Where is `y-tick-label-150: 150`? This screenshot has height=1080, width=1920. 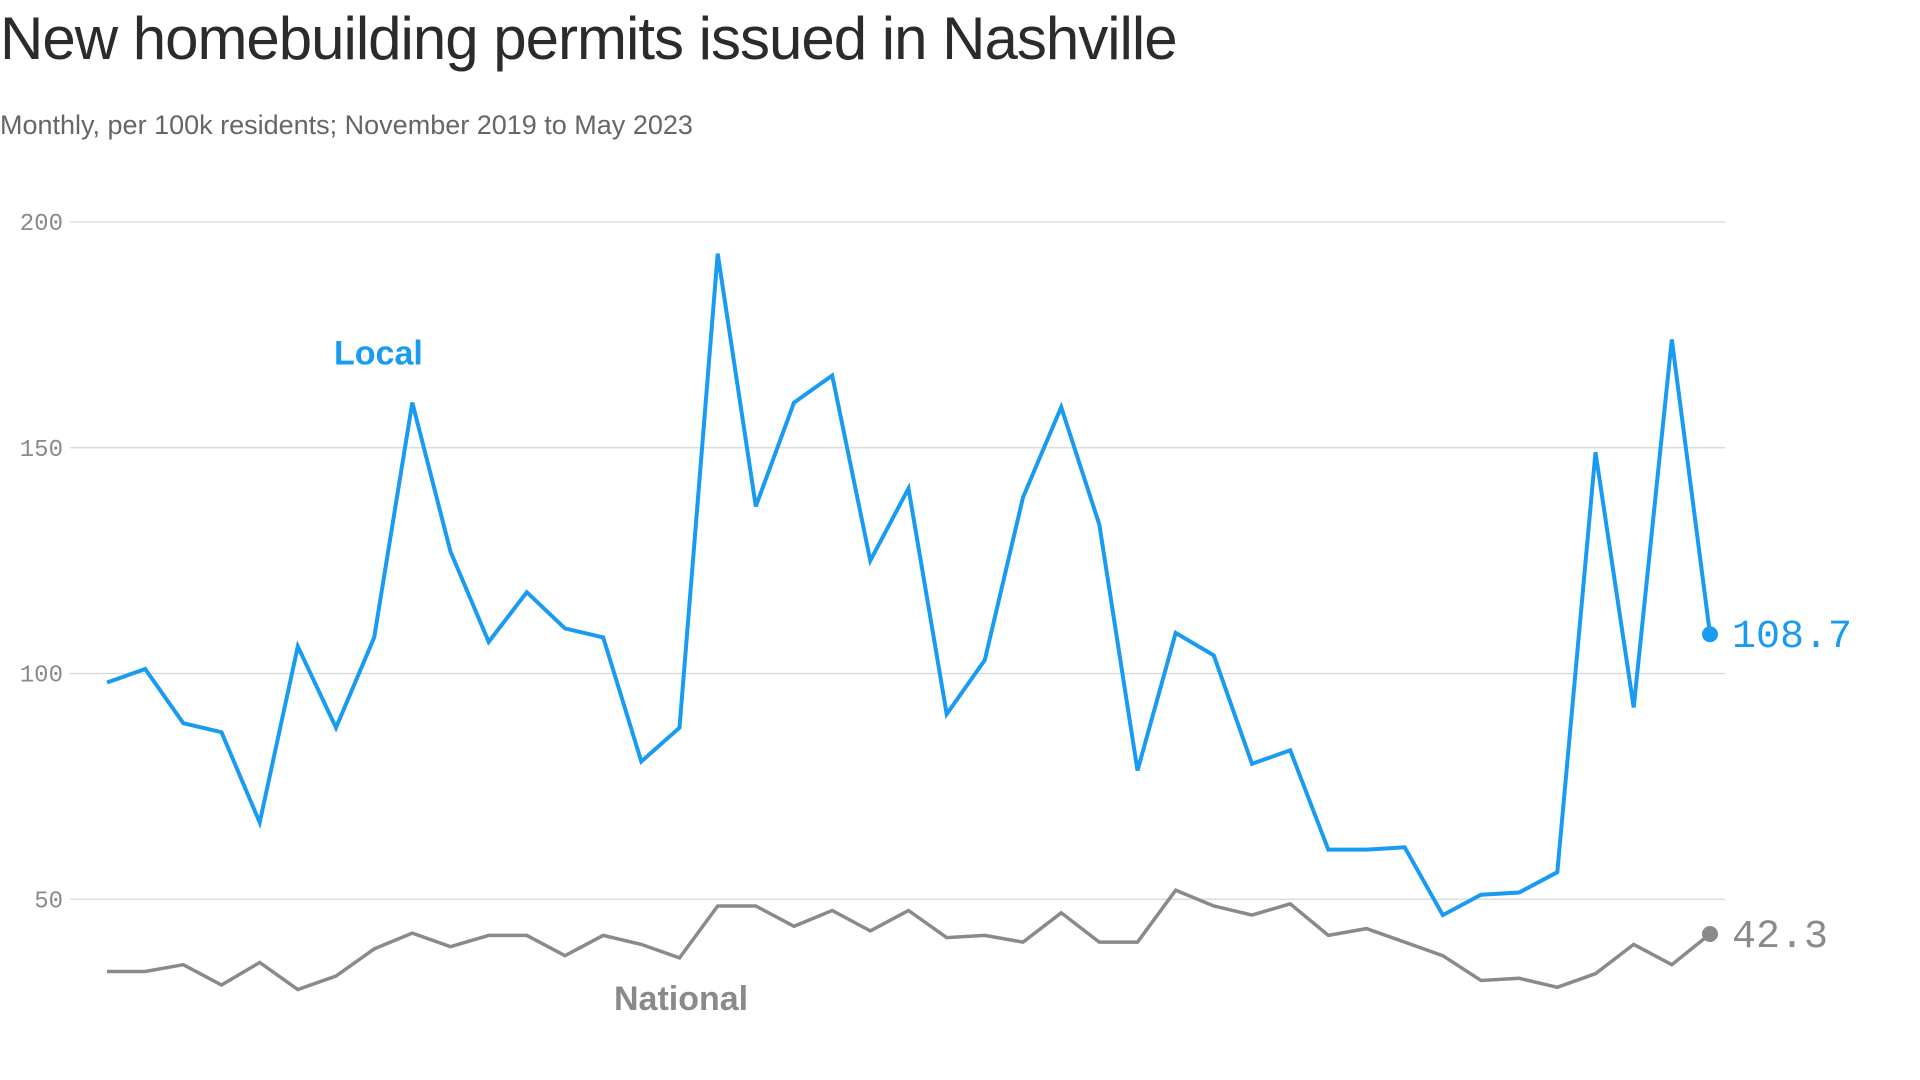 y-tick-label-150: 150 is located at coordinates (41, 450).